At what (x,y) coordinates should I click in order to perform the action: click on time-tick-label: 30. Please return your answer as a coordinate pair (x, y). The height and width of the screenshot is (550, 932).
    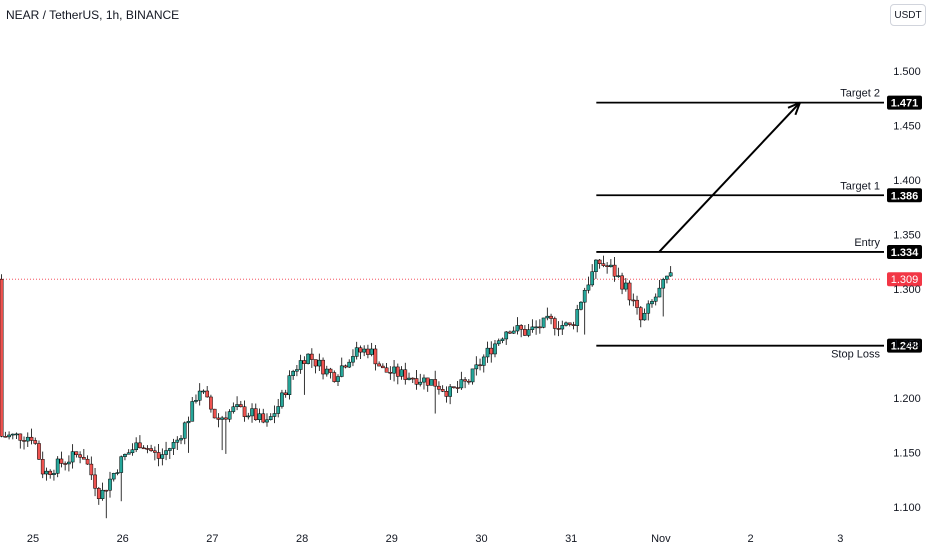
    Looking at the image, I should click on (481, 539).